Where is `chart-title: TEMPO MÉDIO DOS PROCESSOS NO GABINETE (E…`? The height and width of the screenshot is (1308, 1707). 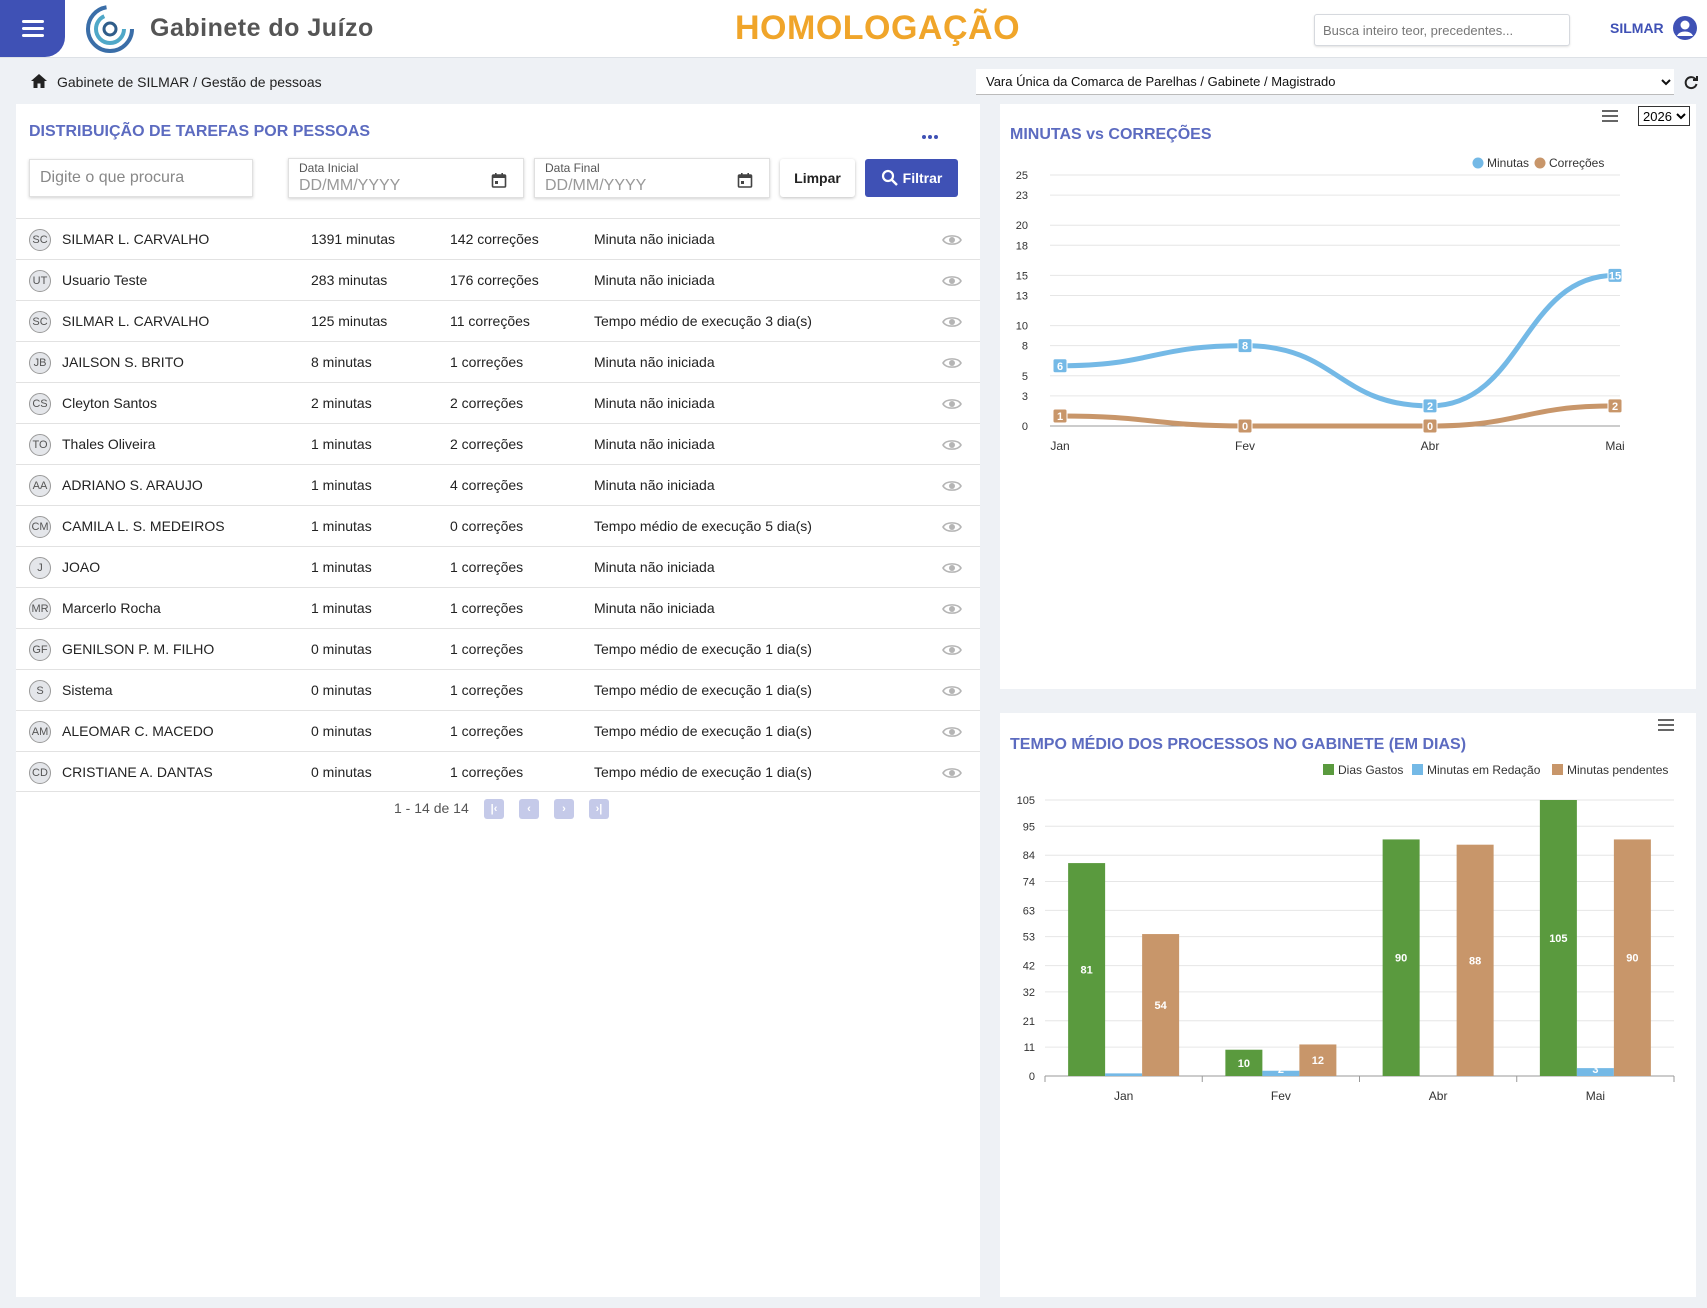 chart-title: TEMPO MÉDIO DOS PROCESSOS NO GABINETE (E… is located at coordinates (1238, 743).